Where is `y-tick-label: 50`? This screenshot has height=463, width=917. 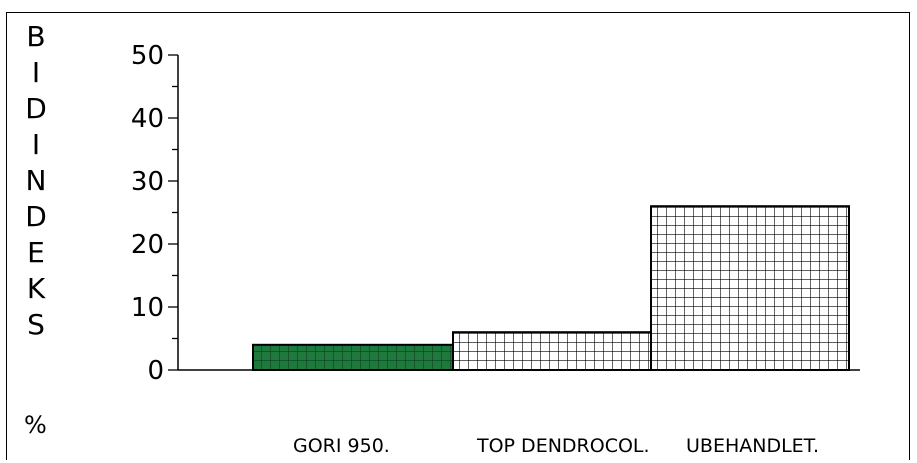
y-tick-label: 50 is located at coordinates (147, 56).